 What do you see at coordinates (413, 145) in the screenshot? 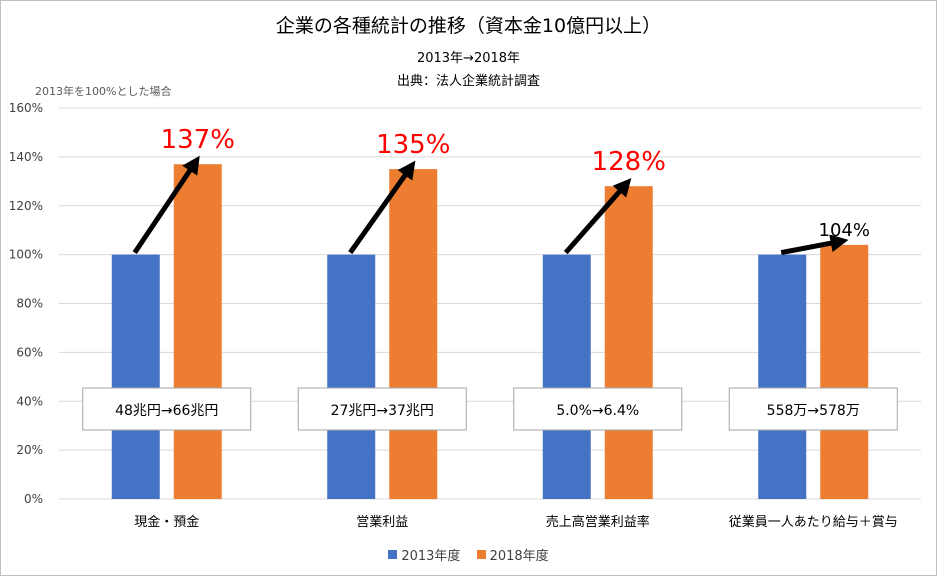
I see `percent-annotation: 135%` at bounding box center [413, 145].